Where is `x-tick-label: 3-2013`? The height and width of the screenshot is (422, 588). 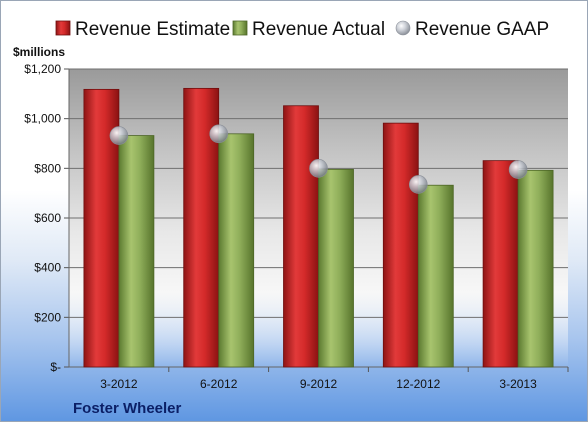 x-tick-label: 3-2013 is located at coordinates (518, 384).